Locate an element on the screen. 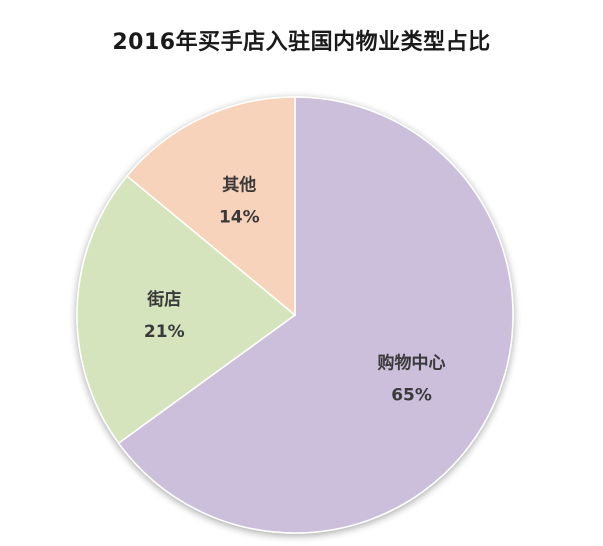 Image resolution: width=603 pixels, height=546 pixels. label-shopping-center-value: 65% is located at coordinates (411, 395).